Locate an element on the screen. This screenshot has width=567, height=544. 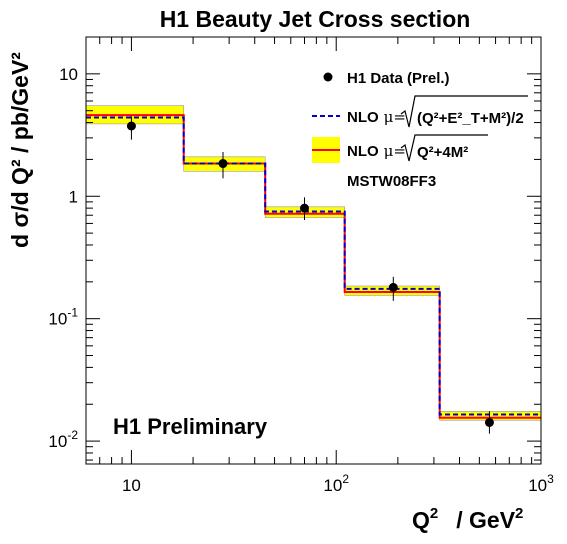
y-tick-label-2: 10⁻¹ is located at coordinates (63, 317).